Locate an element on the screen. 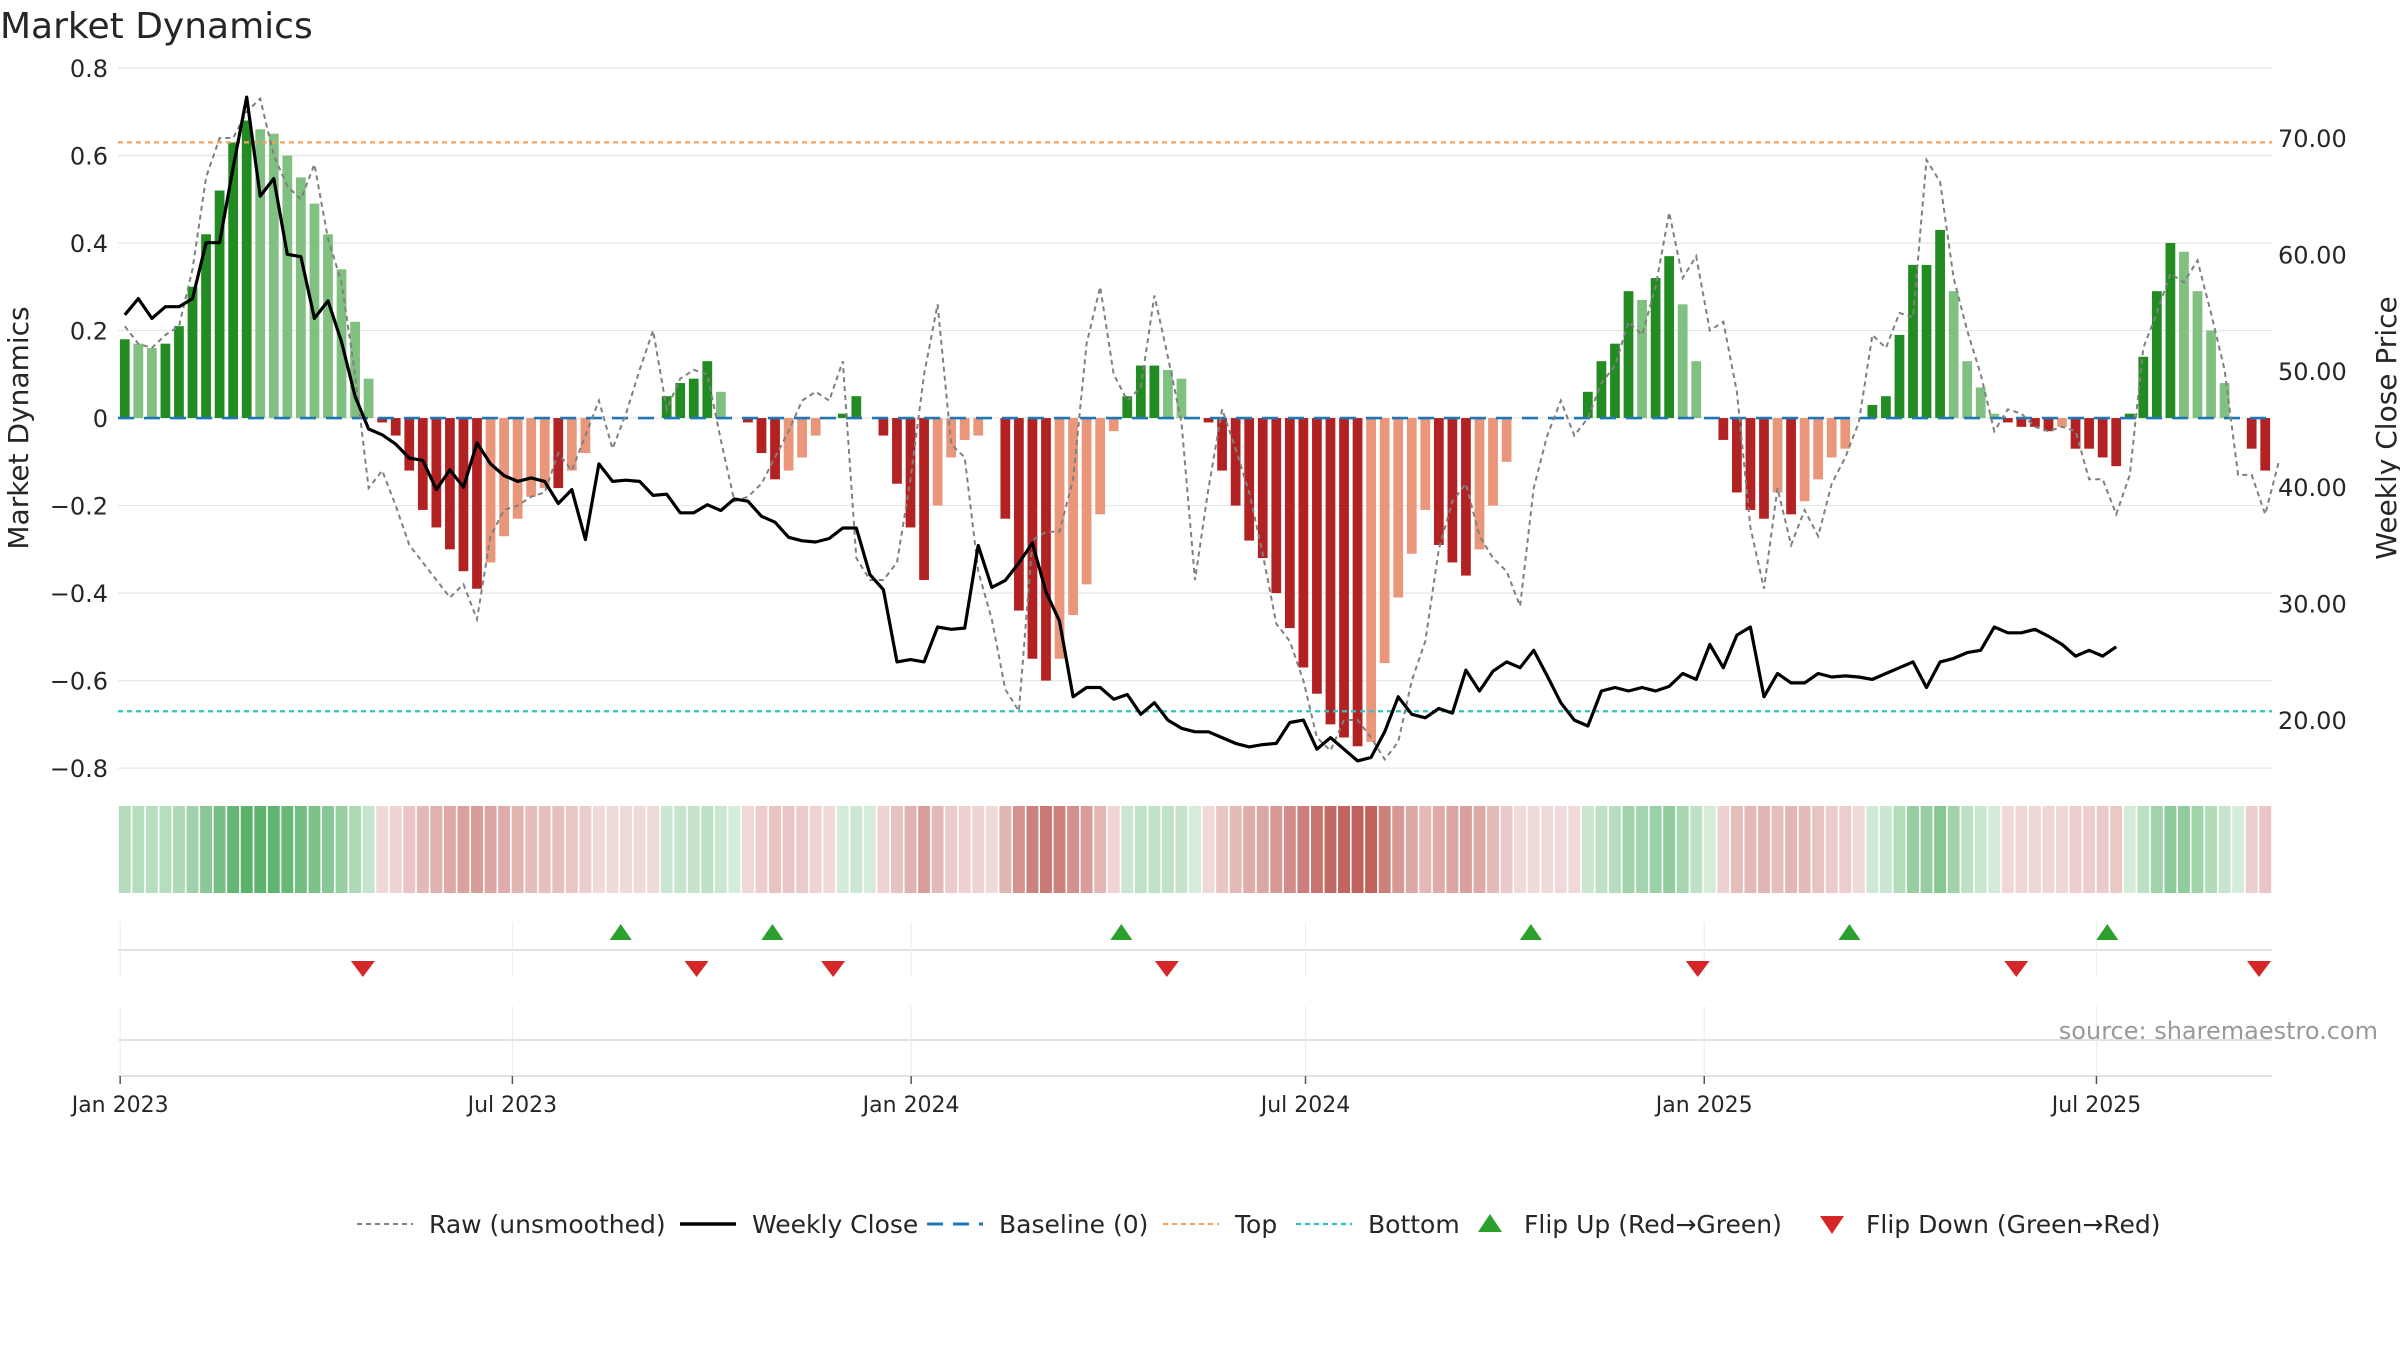 The height and width of the screenshot is (1350, 2400). left-tick-label: −0.6 is located at coordinates (79, 682).